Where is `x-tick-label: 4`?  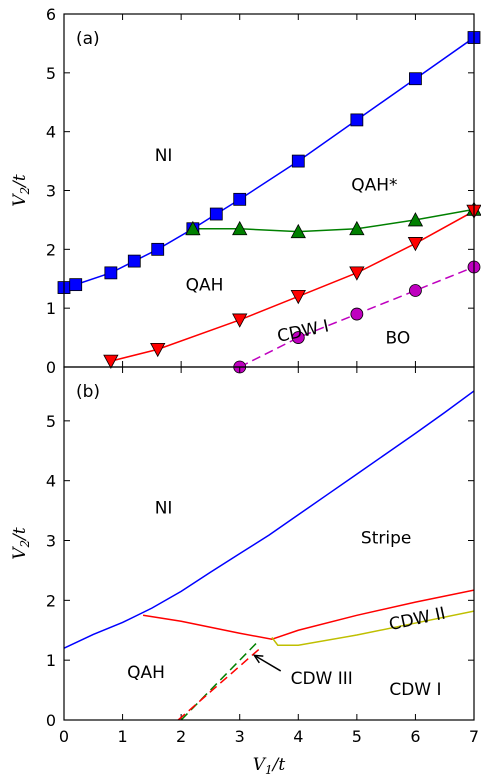 x-tick-label: 4 is located at coordinates (298, 736).